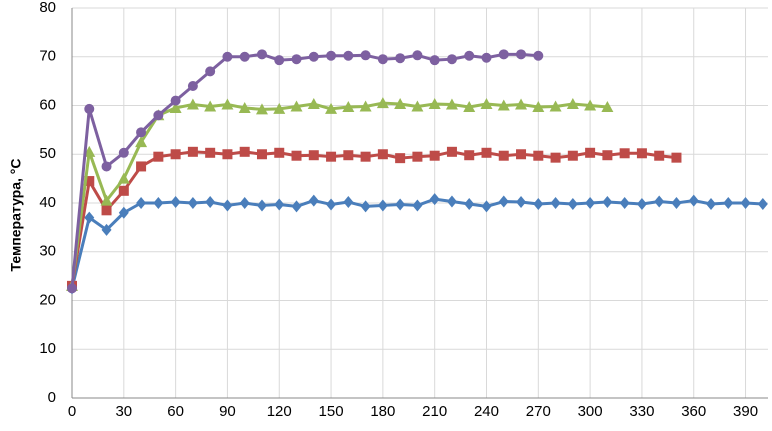  What do you see at coordinates (693, 411) in the screenshot?
I see `x-tick-label: 360` at bounding box center [693, 411].